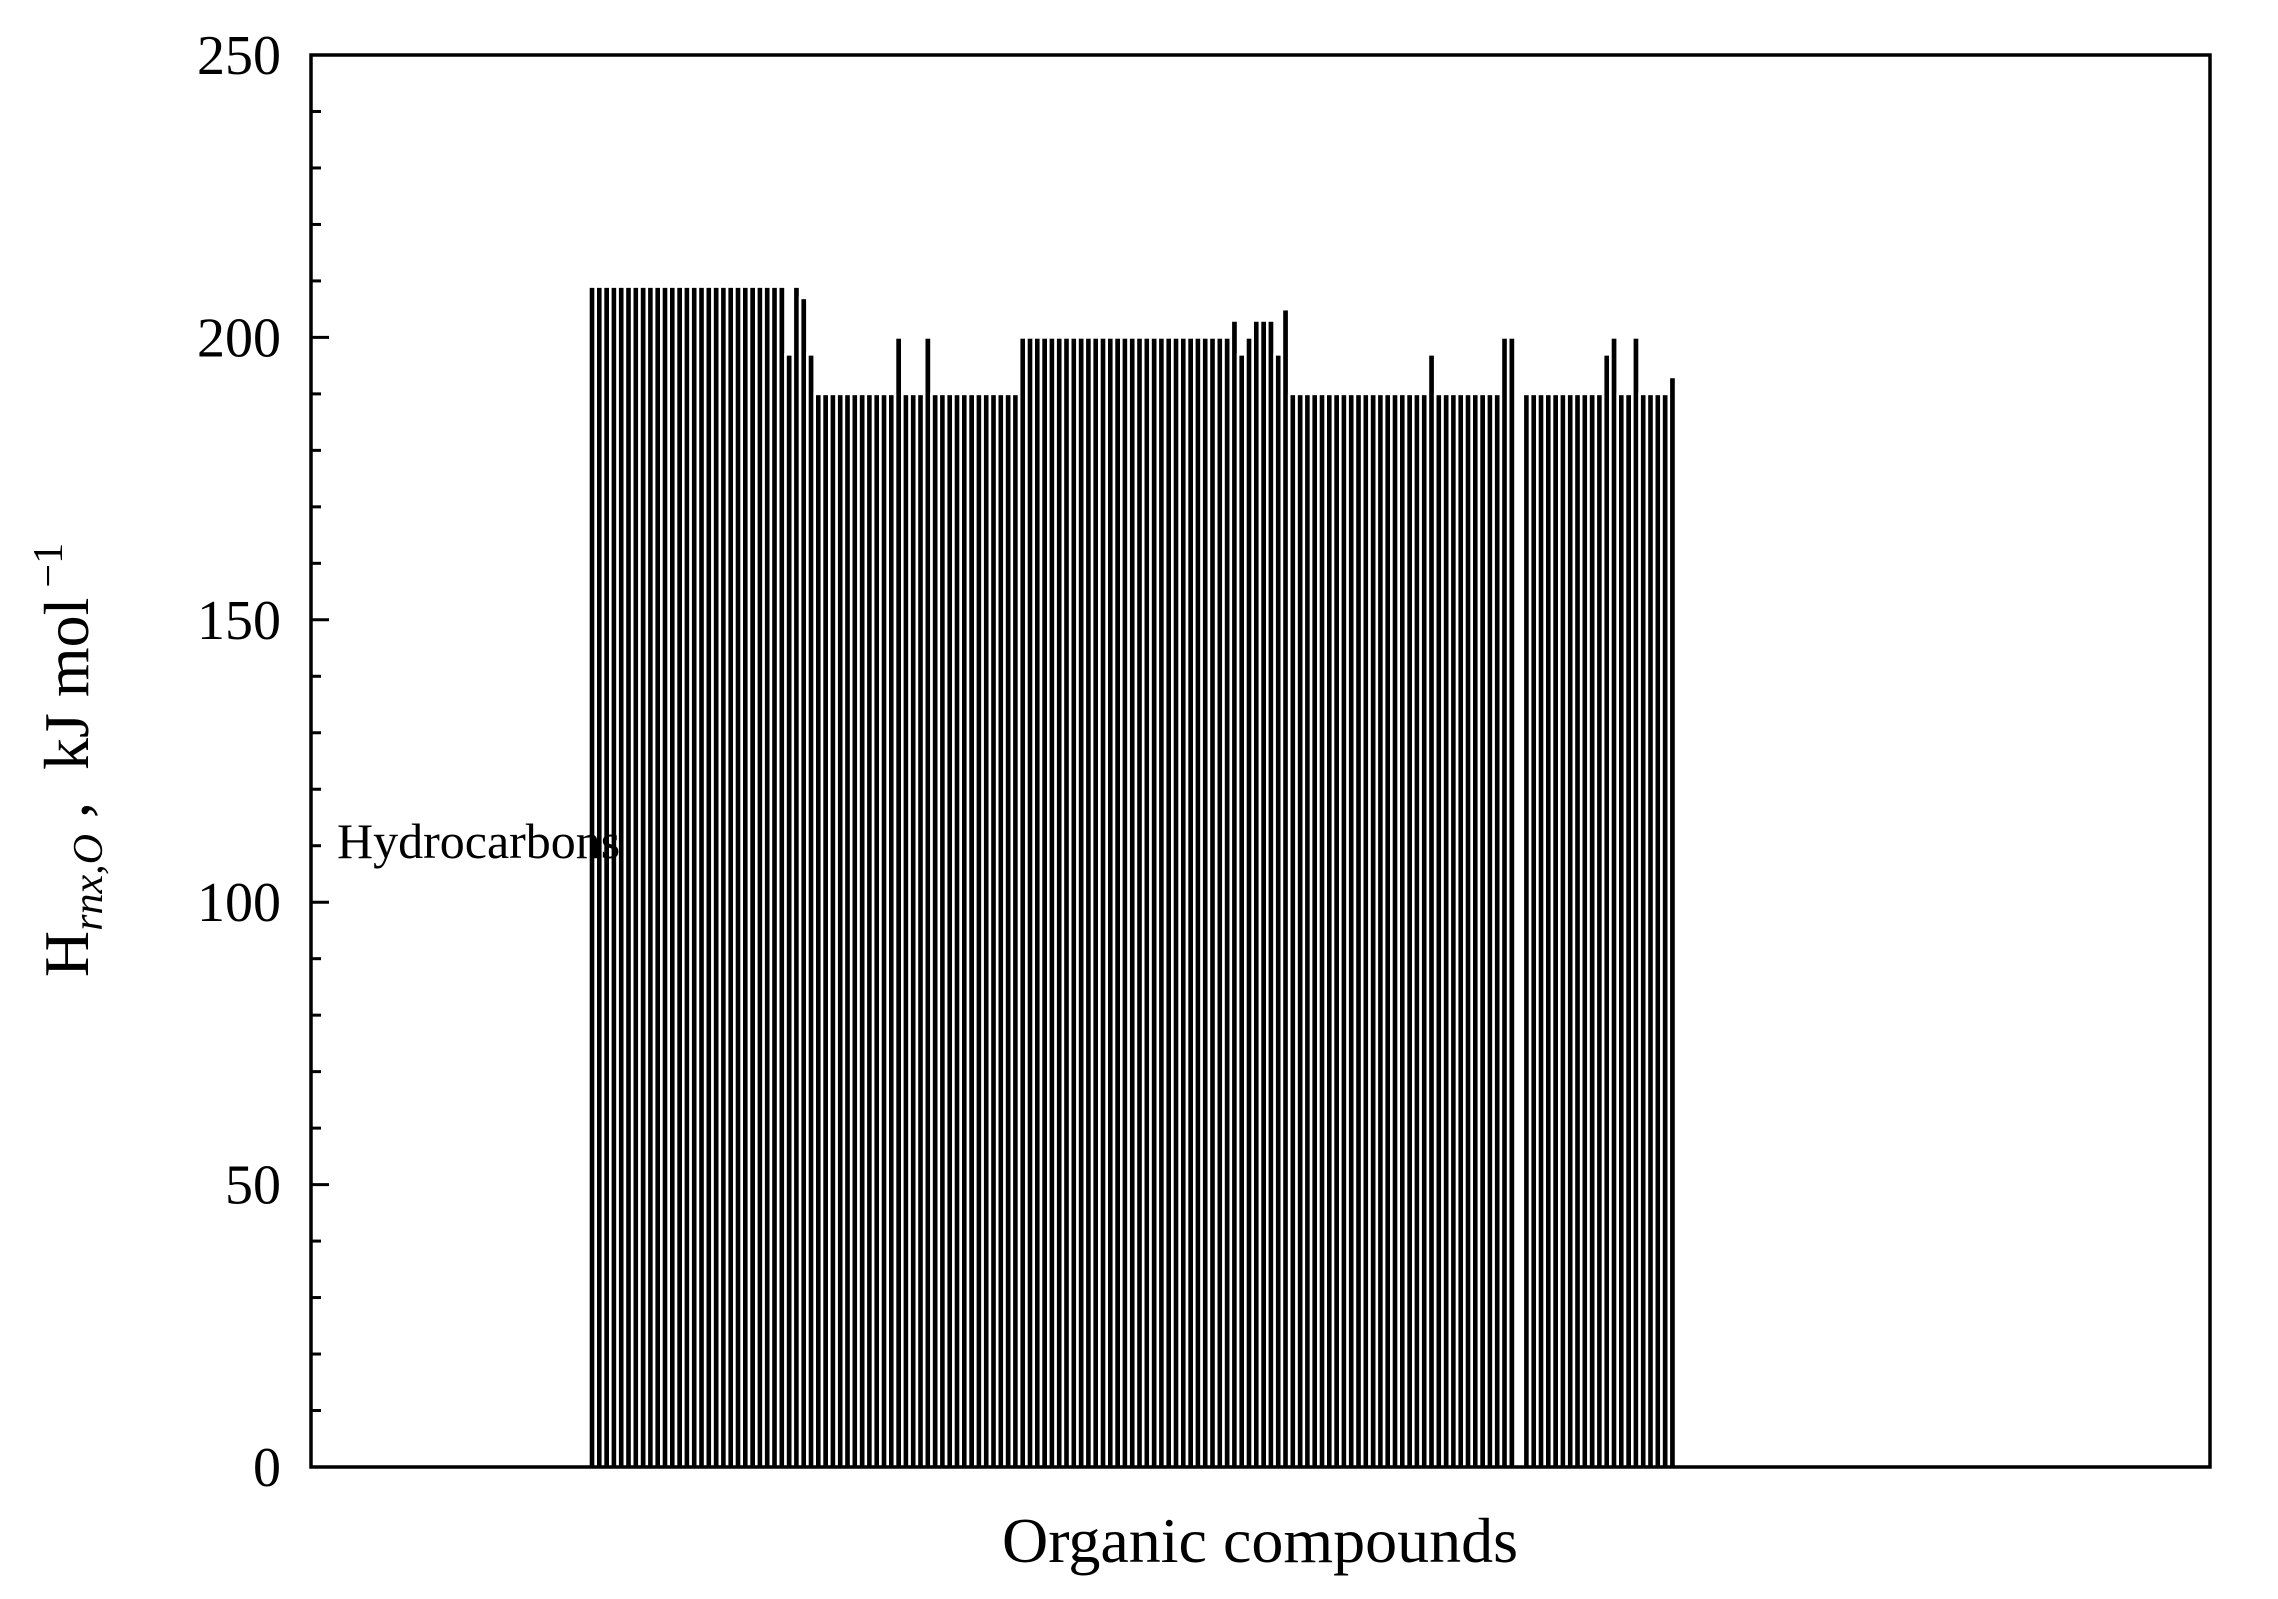 This screenshot has height=1599, width=2278. Describe the element at coordinates (66, 954) in the screenshot. I see `y-axis-title-base: H` at that location.